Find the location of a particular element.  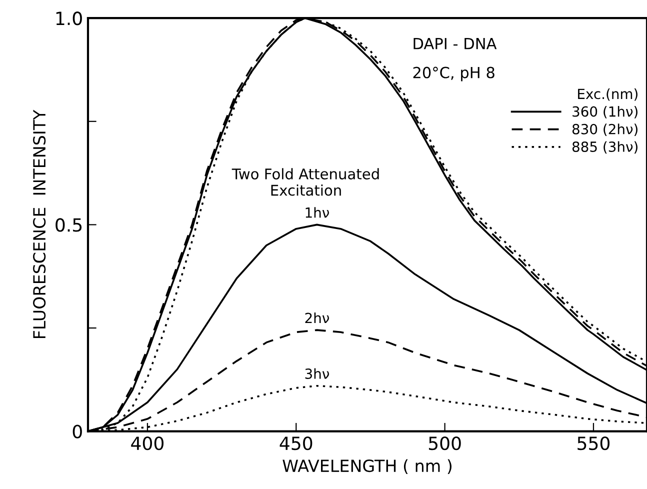

legend-title: Exc.(nm) is located at coordinates (608, 94).